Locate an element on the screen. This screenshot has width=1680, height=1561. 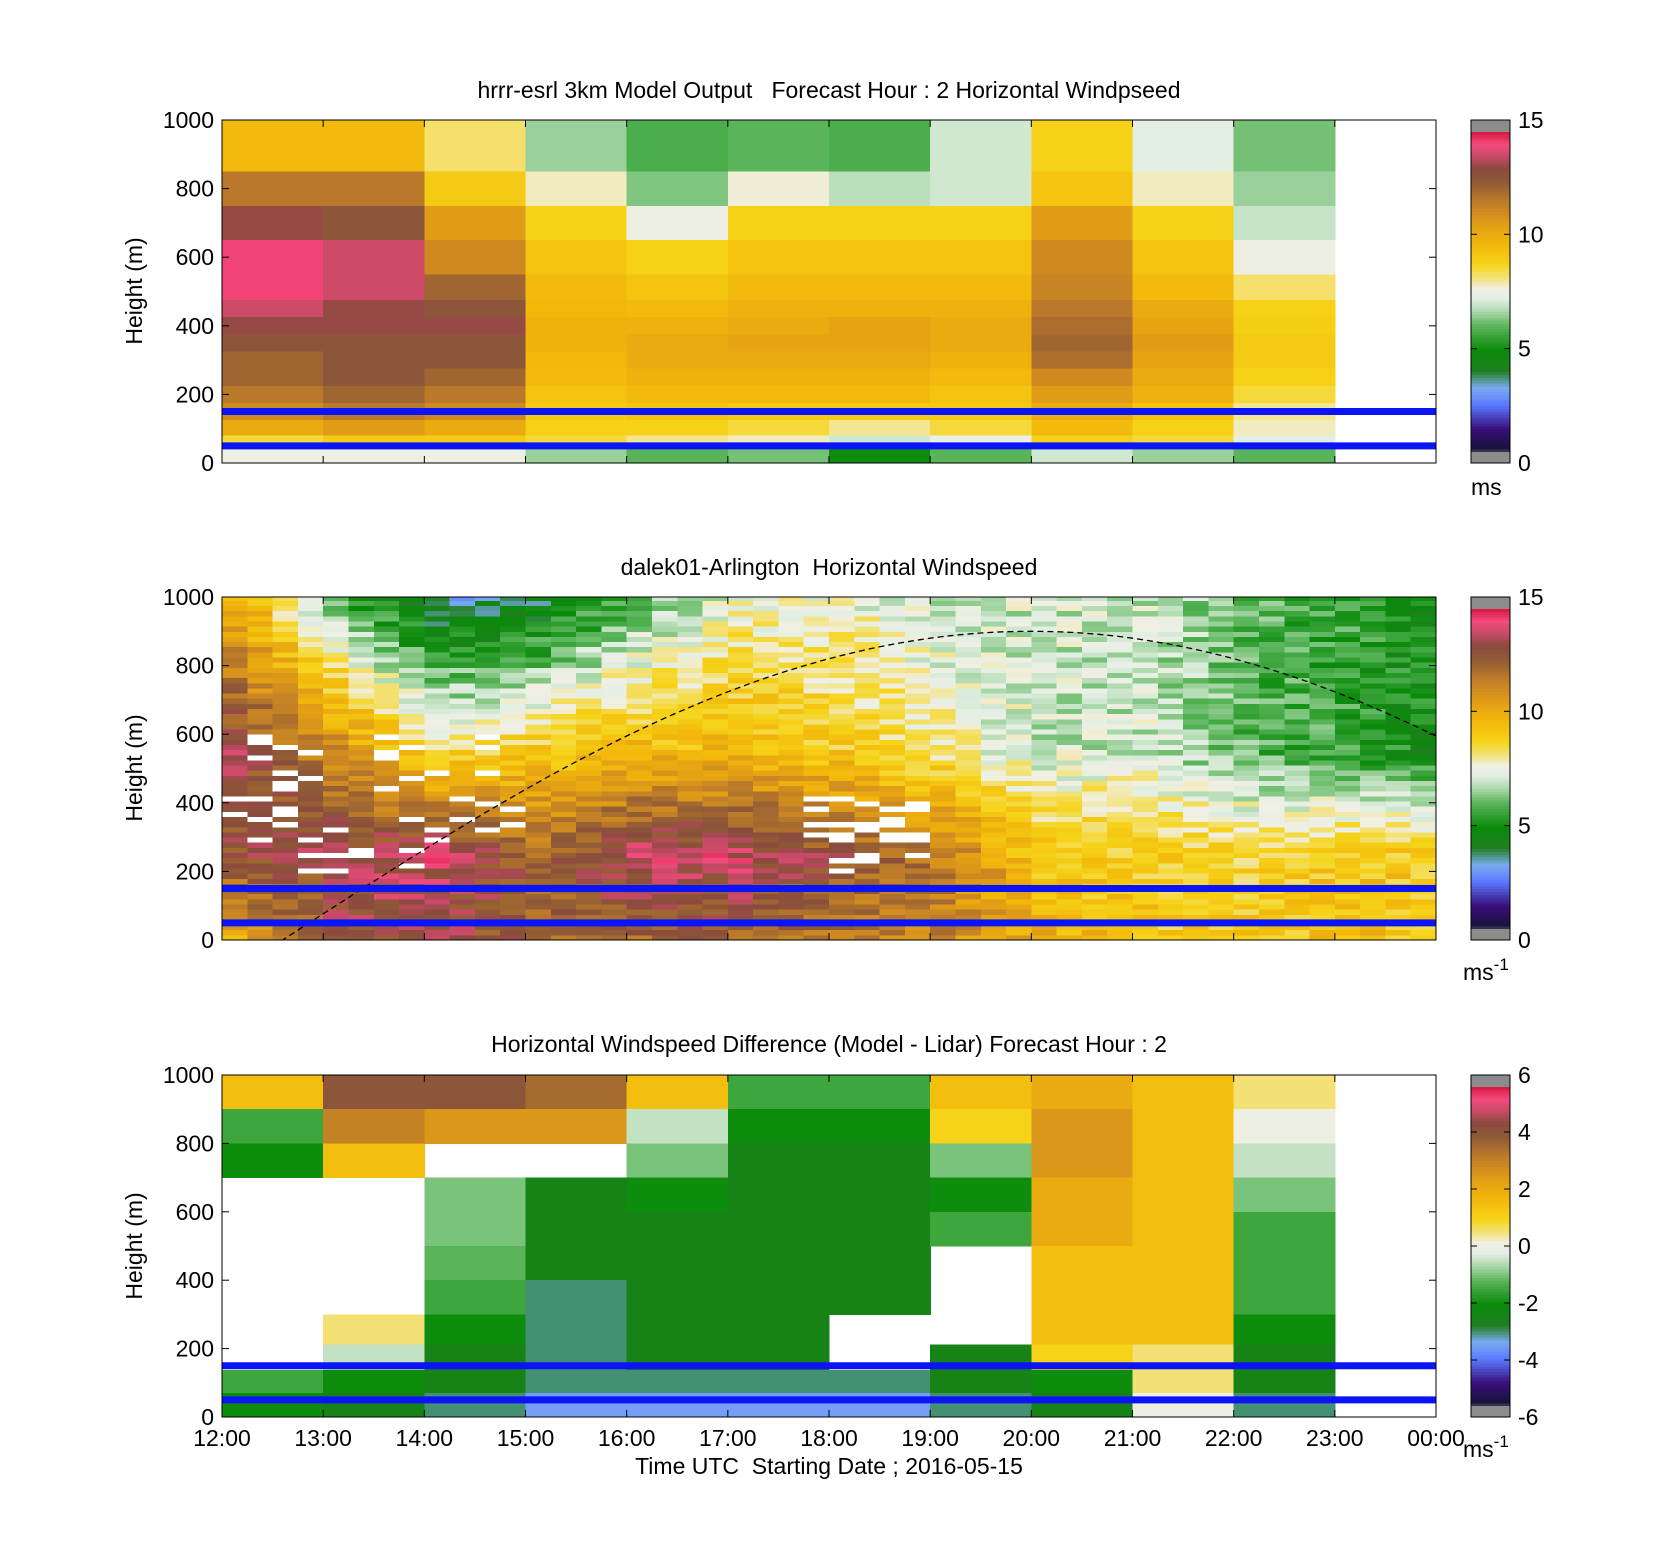
x-tick-label: 12:00 is located at coordinates (222, 1438).